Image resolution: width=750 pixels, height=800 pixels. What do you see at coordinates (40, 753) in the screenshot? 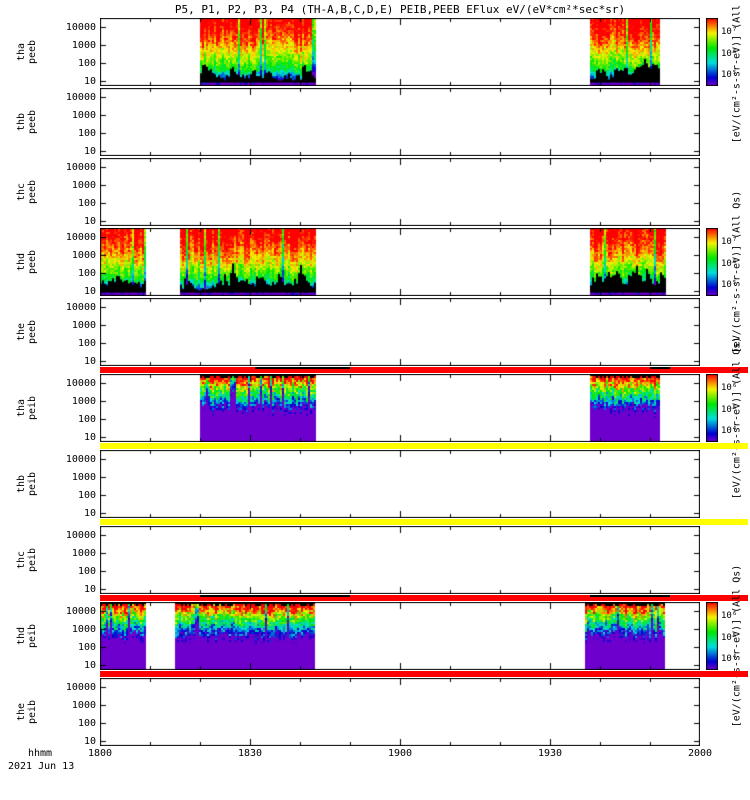
I see `x-axis-unit-label: hhmm` at bounding box center [40, 753].